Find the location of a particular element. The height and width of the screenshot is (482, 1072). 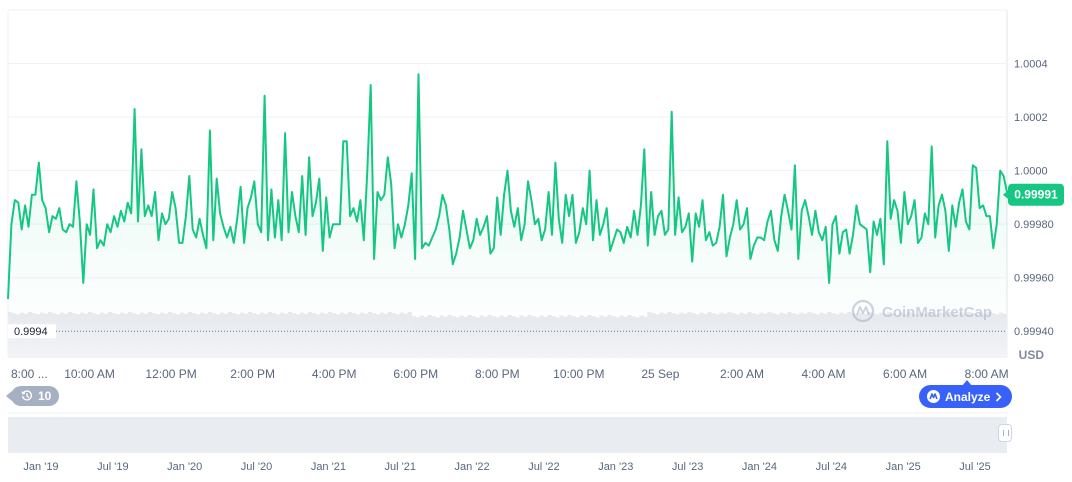

x-tick-label: 8:00 AM is located at coordinates (987, 374).